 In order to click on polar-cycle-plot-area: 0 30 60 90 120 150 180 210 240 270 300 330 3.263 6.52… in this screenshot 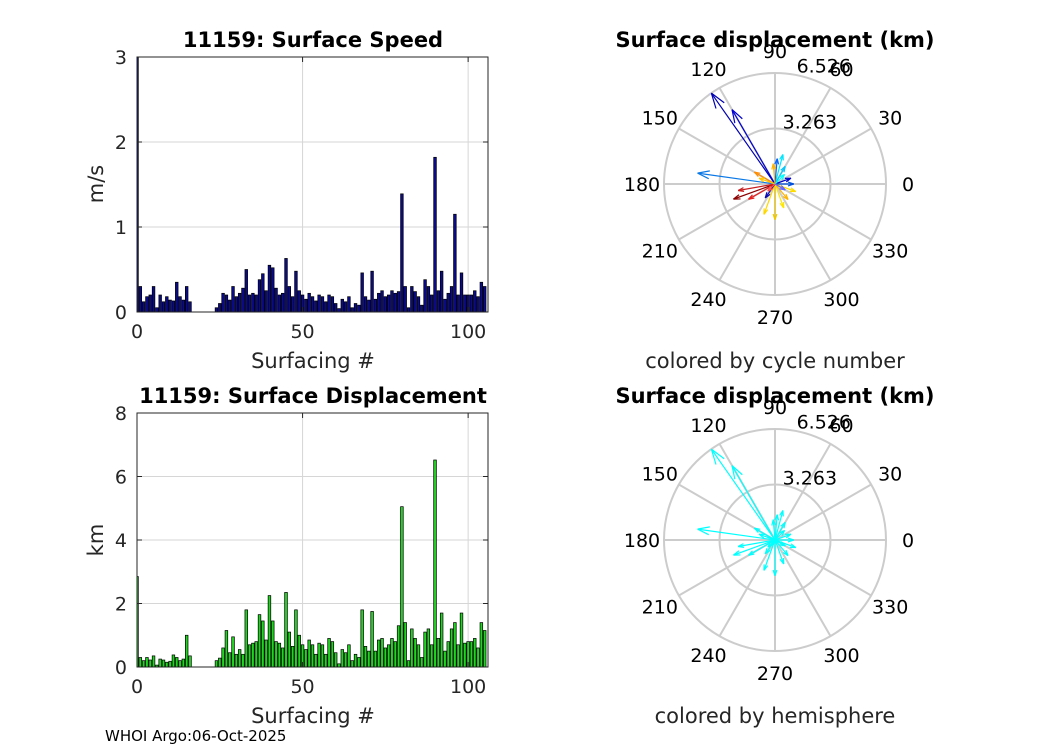, I will do `click(769, 185)`.